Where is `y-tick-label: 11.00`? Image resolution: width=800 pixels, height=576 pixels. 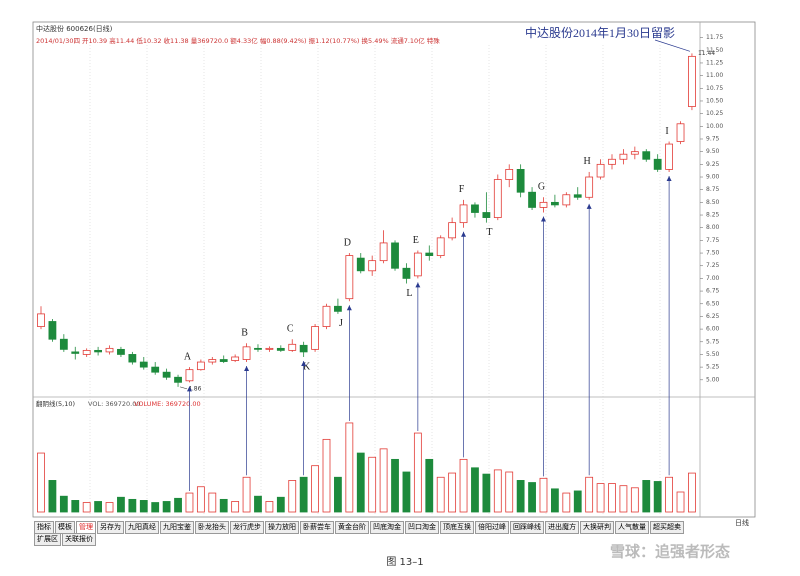
y-tick-label: 11.00 is located at coordinates (714, 75).